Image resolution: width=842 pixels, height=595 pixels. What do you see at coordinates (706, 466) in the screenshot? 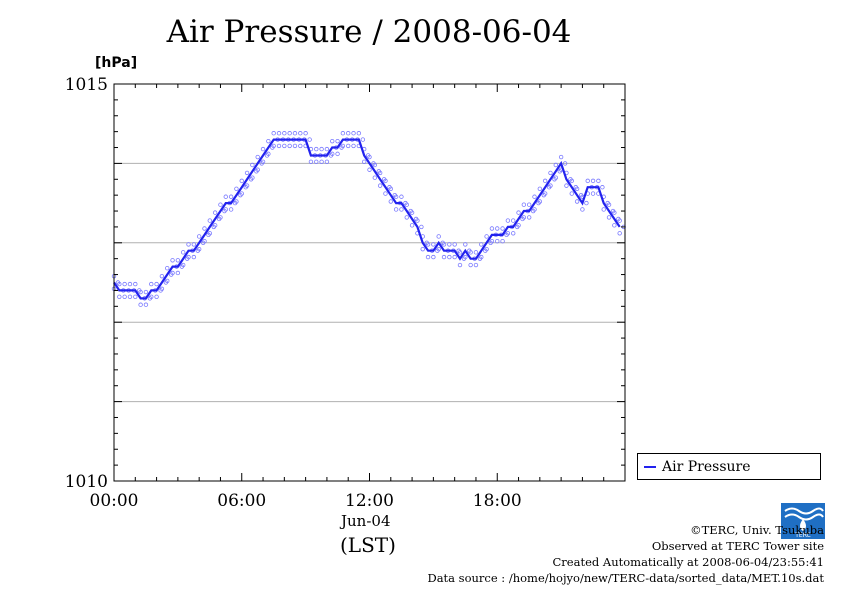
I see `legend-label: Air Pressure` at bounding box center [706, 466].